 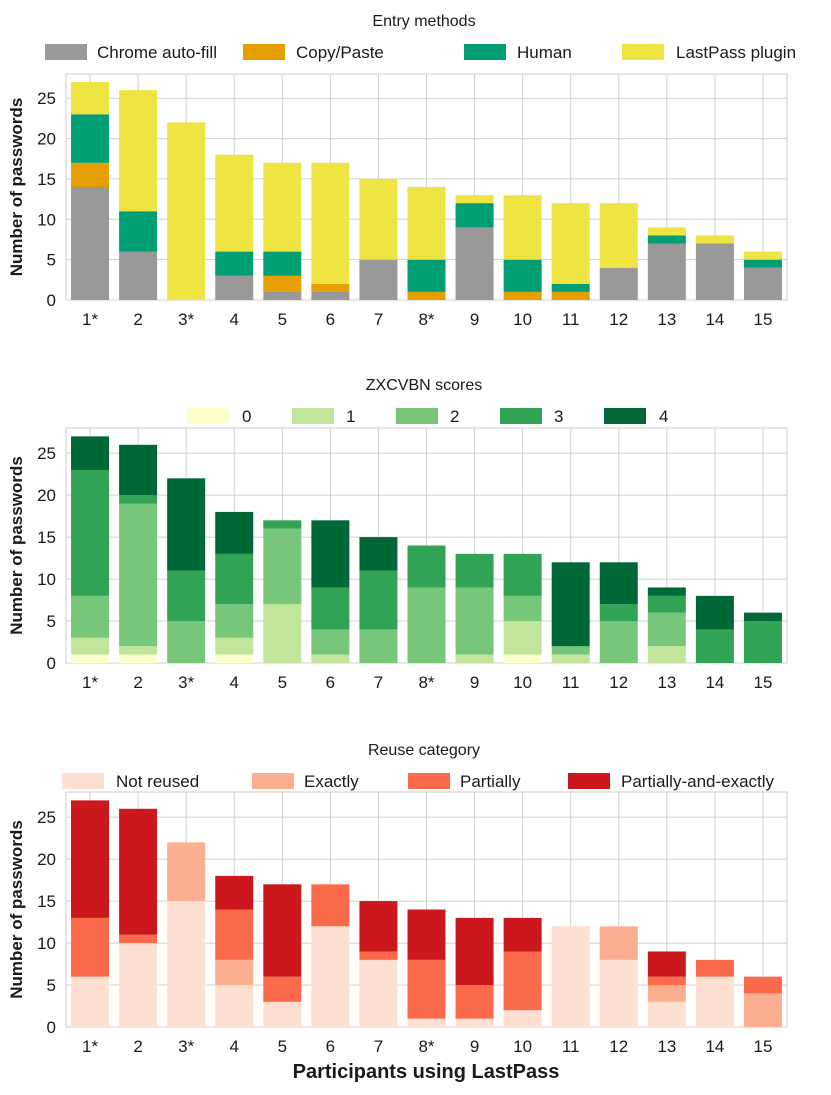 What do you see at coordinates (663, 416) in the screenshot?
I see `legend-label: 4` at bounding box center [663, 416].